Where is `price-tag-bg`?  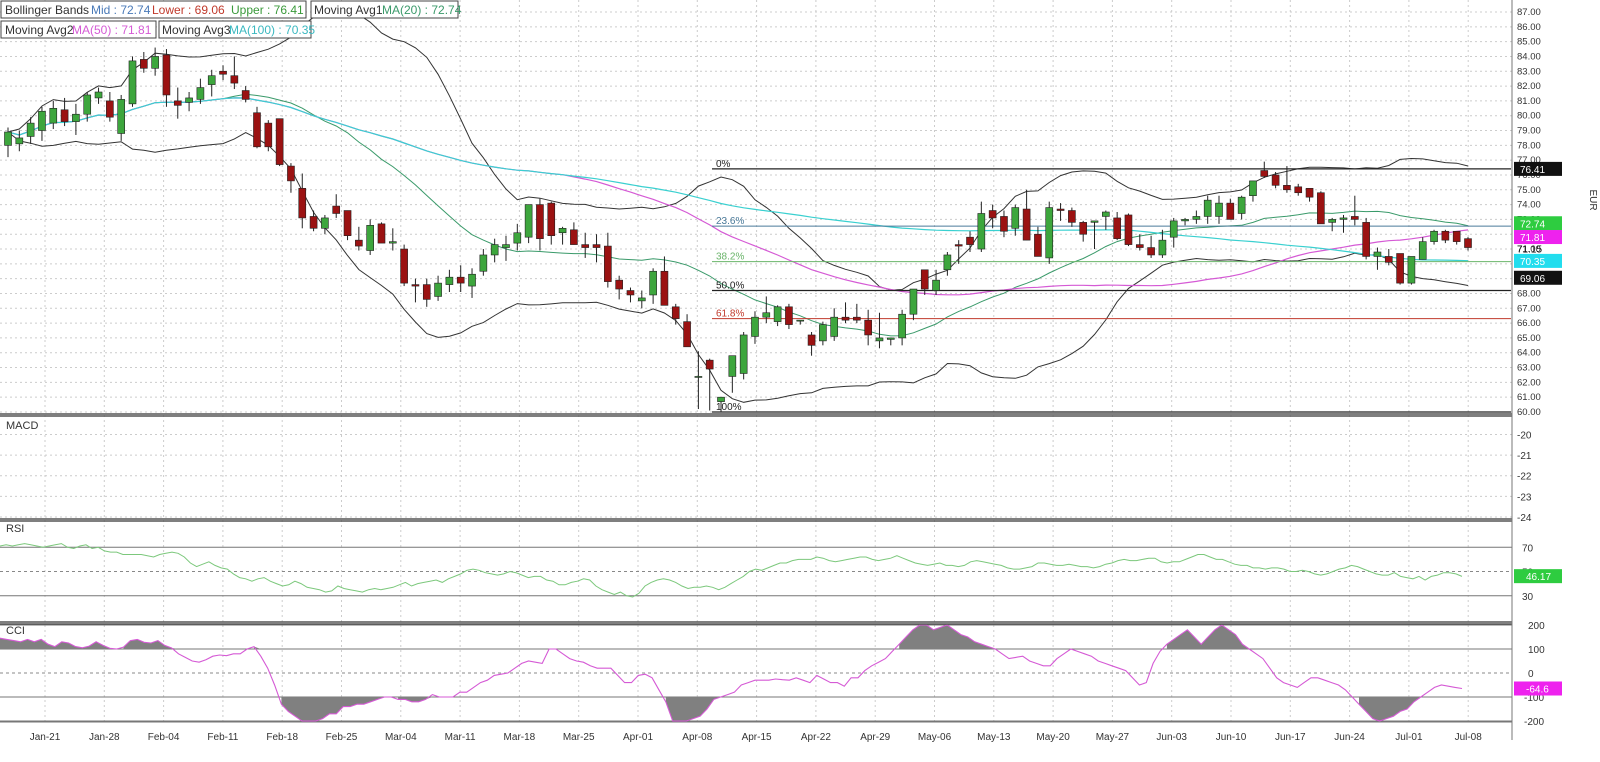 price-tag-bg is located at coordinates (1538, 168).